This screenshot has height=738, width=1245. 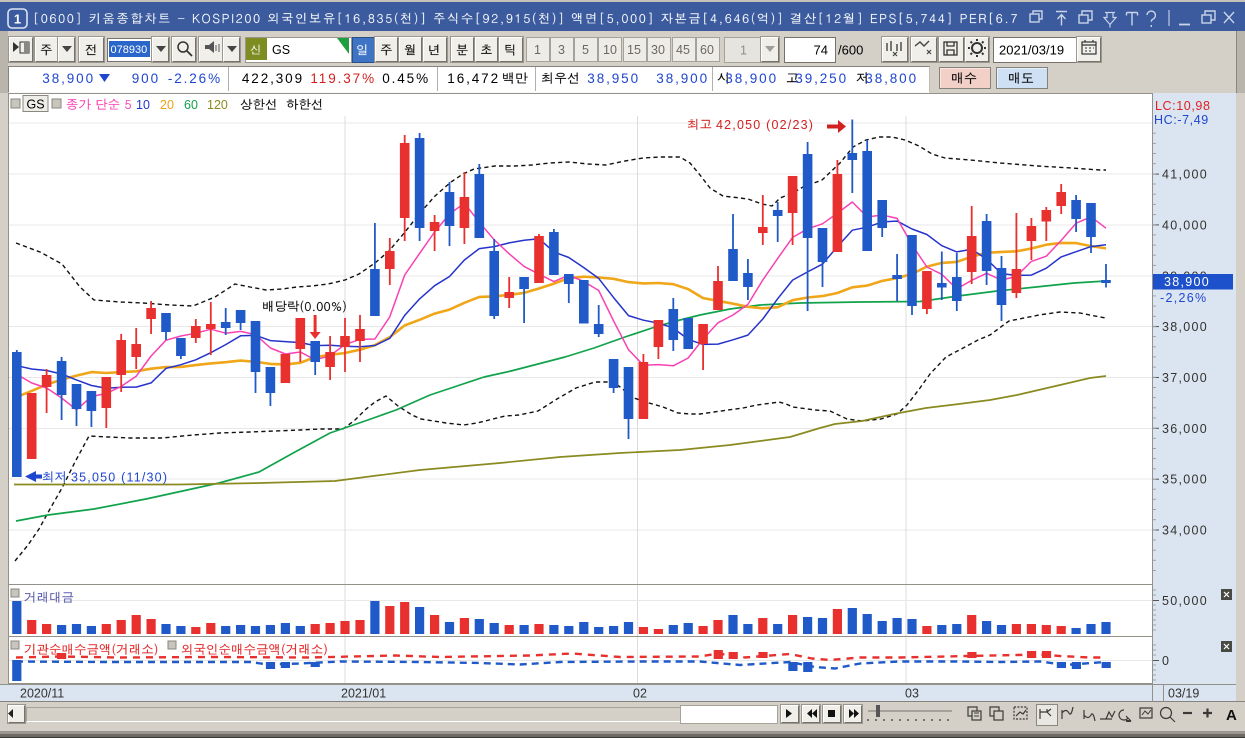 I want to click on svg-text: 119.37%, so click(x=343, y=78).